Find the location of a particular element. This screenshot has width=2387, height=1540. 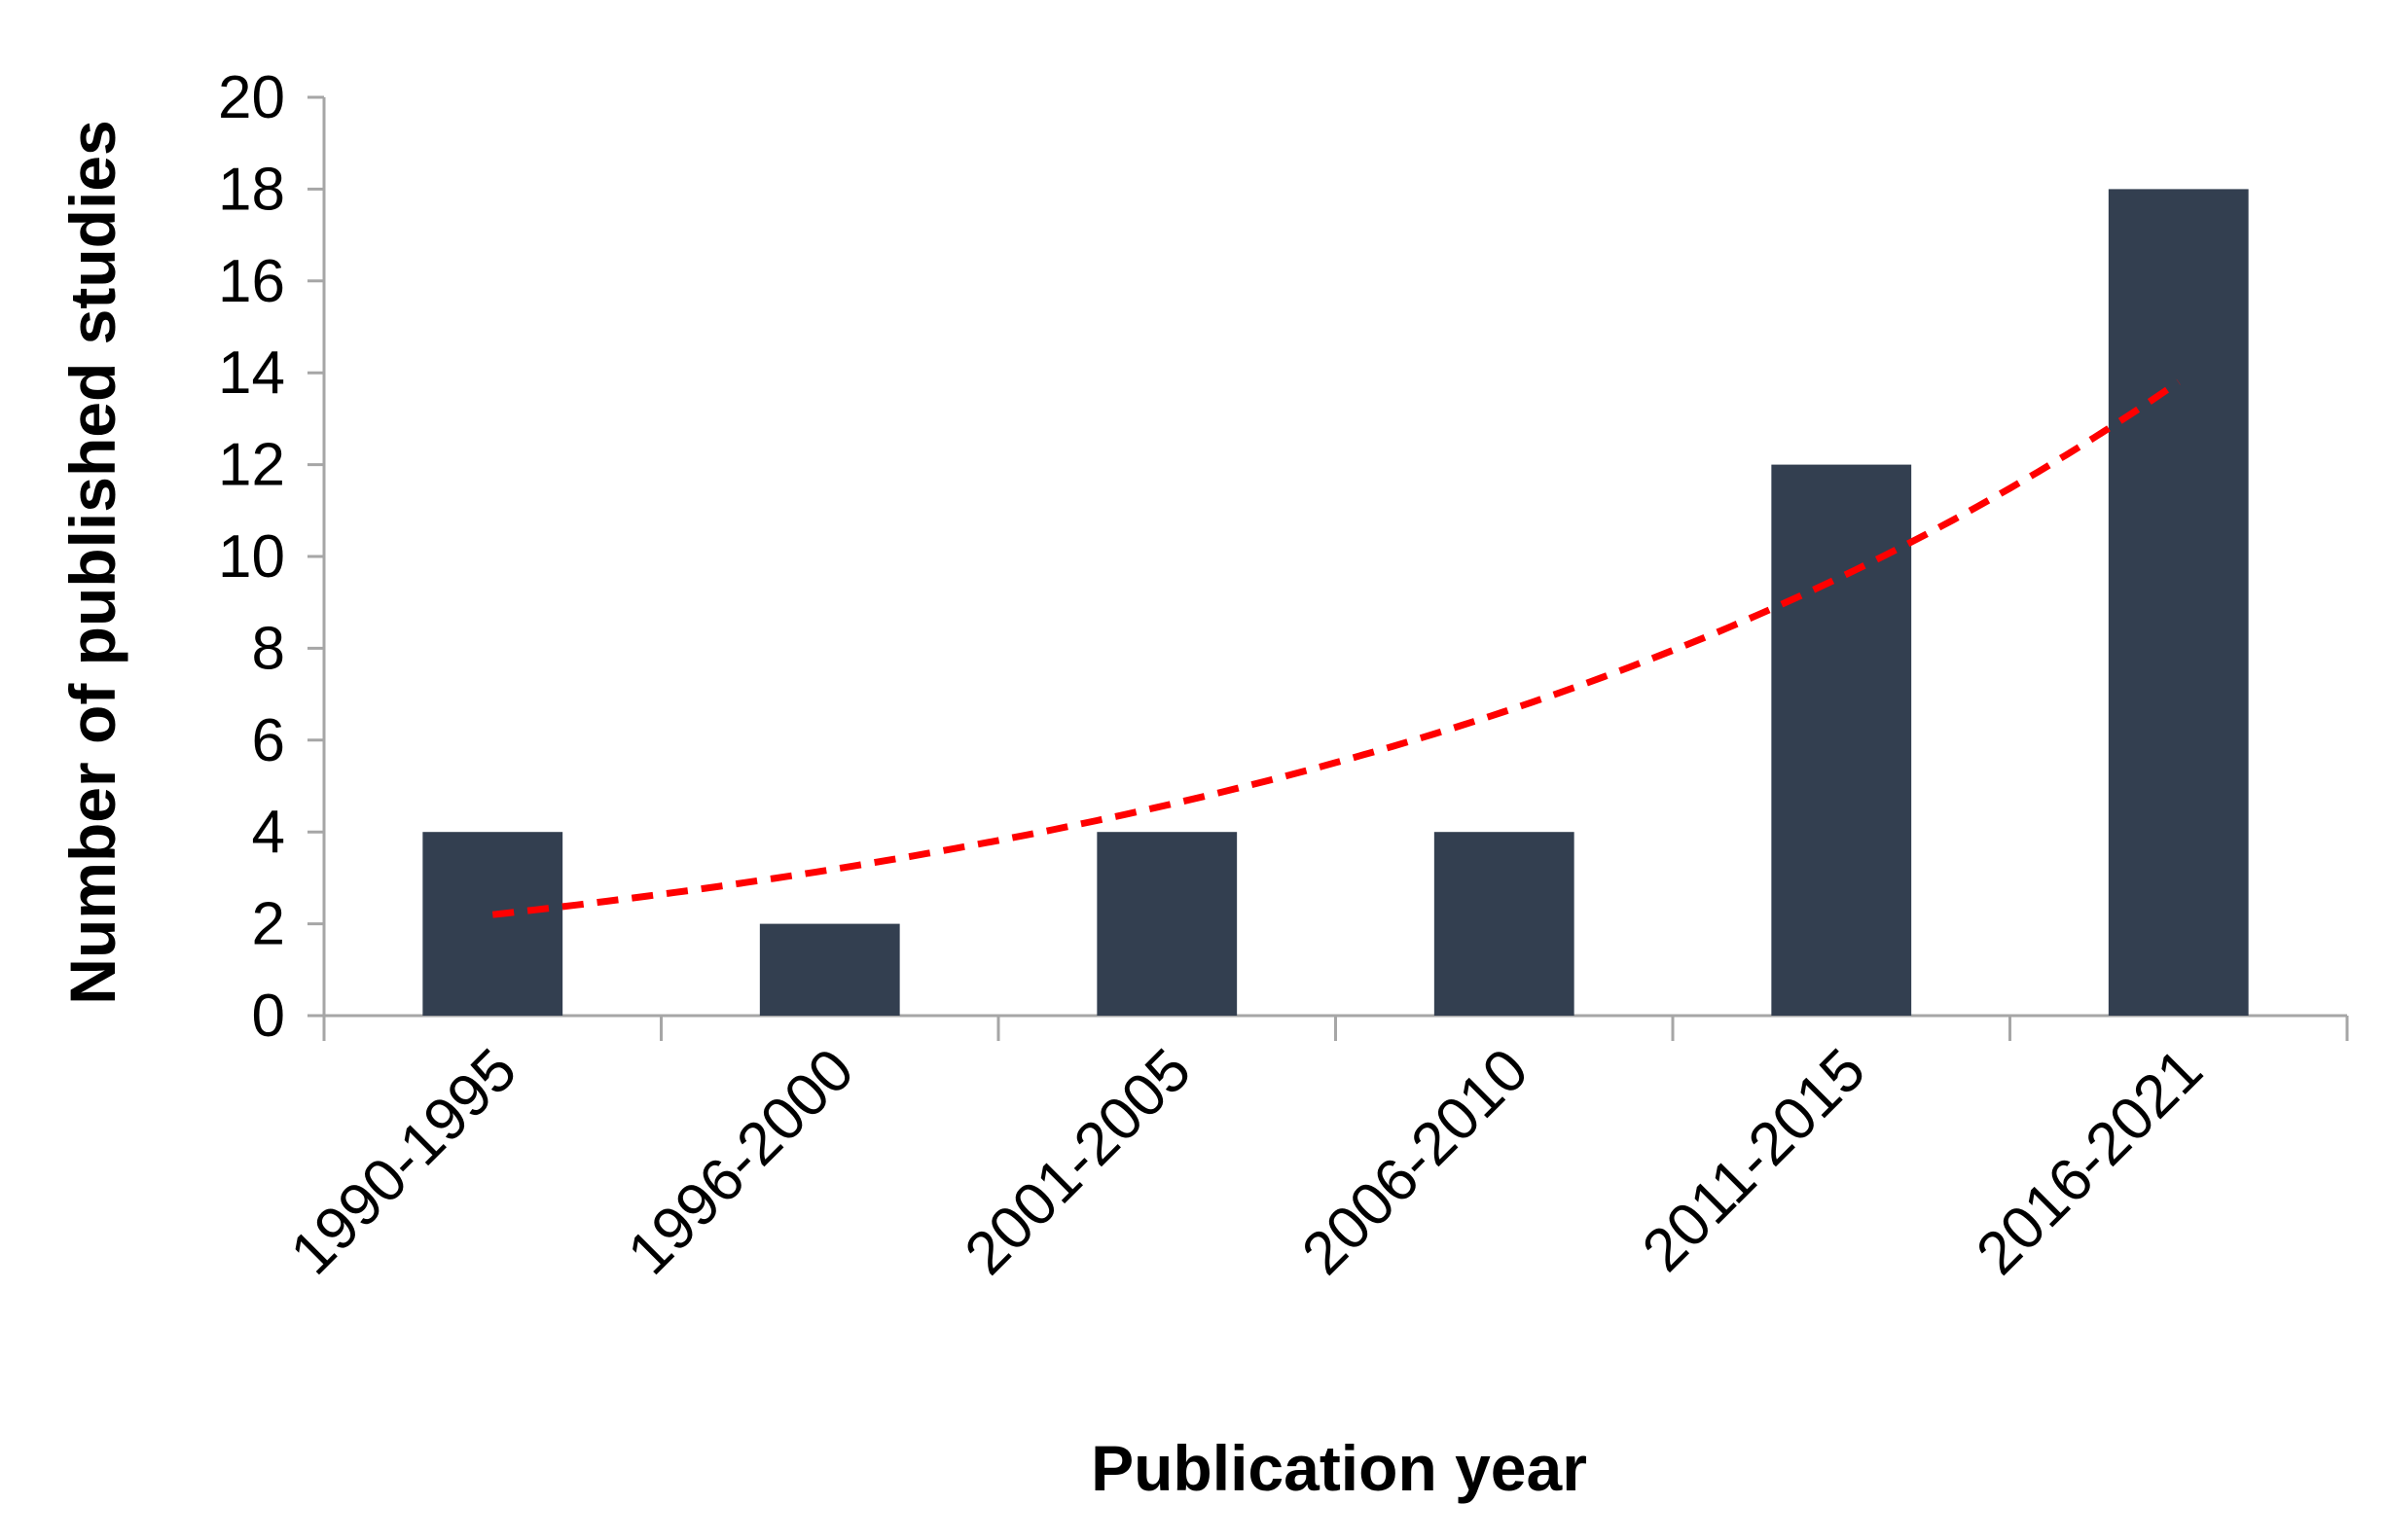

y-tick-label: 14 is located at coordinates (251, 373).